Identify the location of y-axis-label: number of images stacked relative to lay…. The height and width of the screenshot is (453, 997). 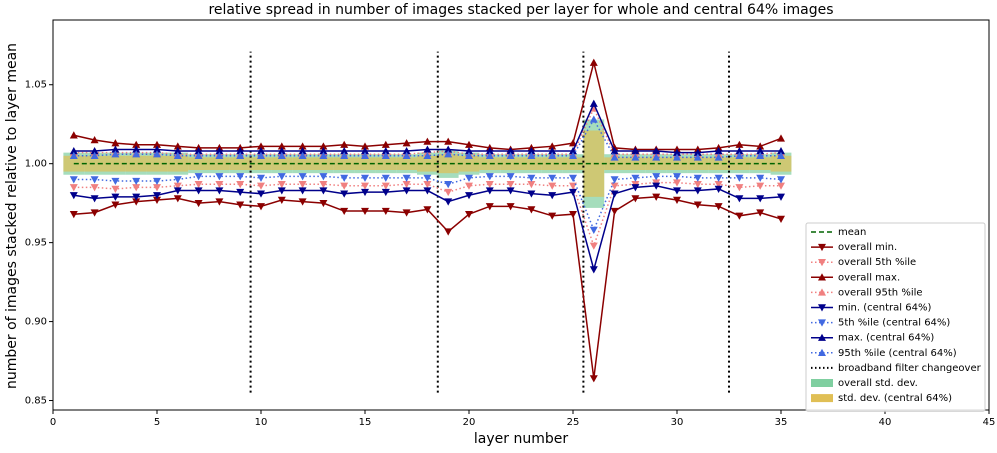
(12, 216).